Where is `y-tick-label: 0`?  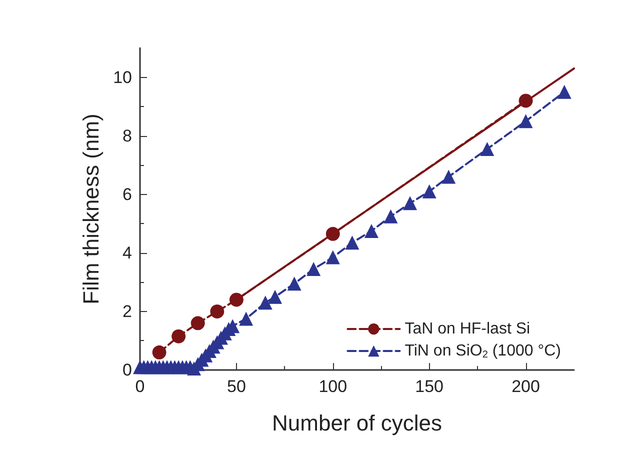
y-tick-label: 0 is located at coordinates (127, 370).